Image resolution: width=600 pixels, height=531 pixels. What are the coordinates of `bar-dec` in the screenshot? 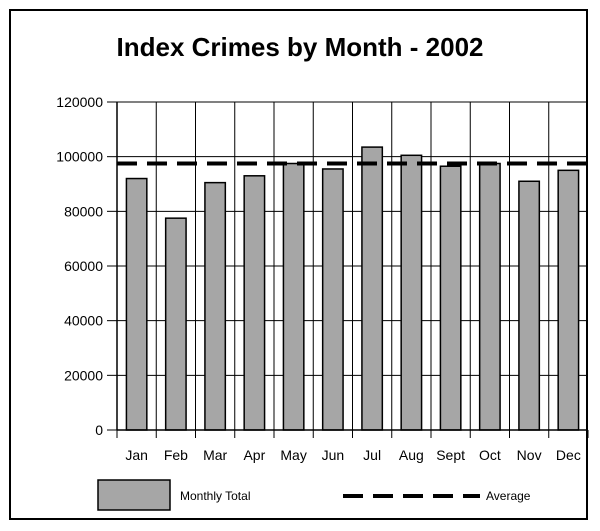 It's located at (568, 300).